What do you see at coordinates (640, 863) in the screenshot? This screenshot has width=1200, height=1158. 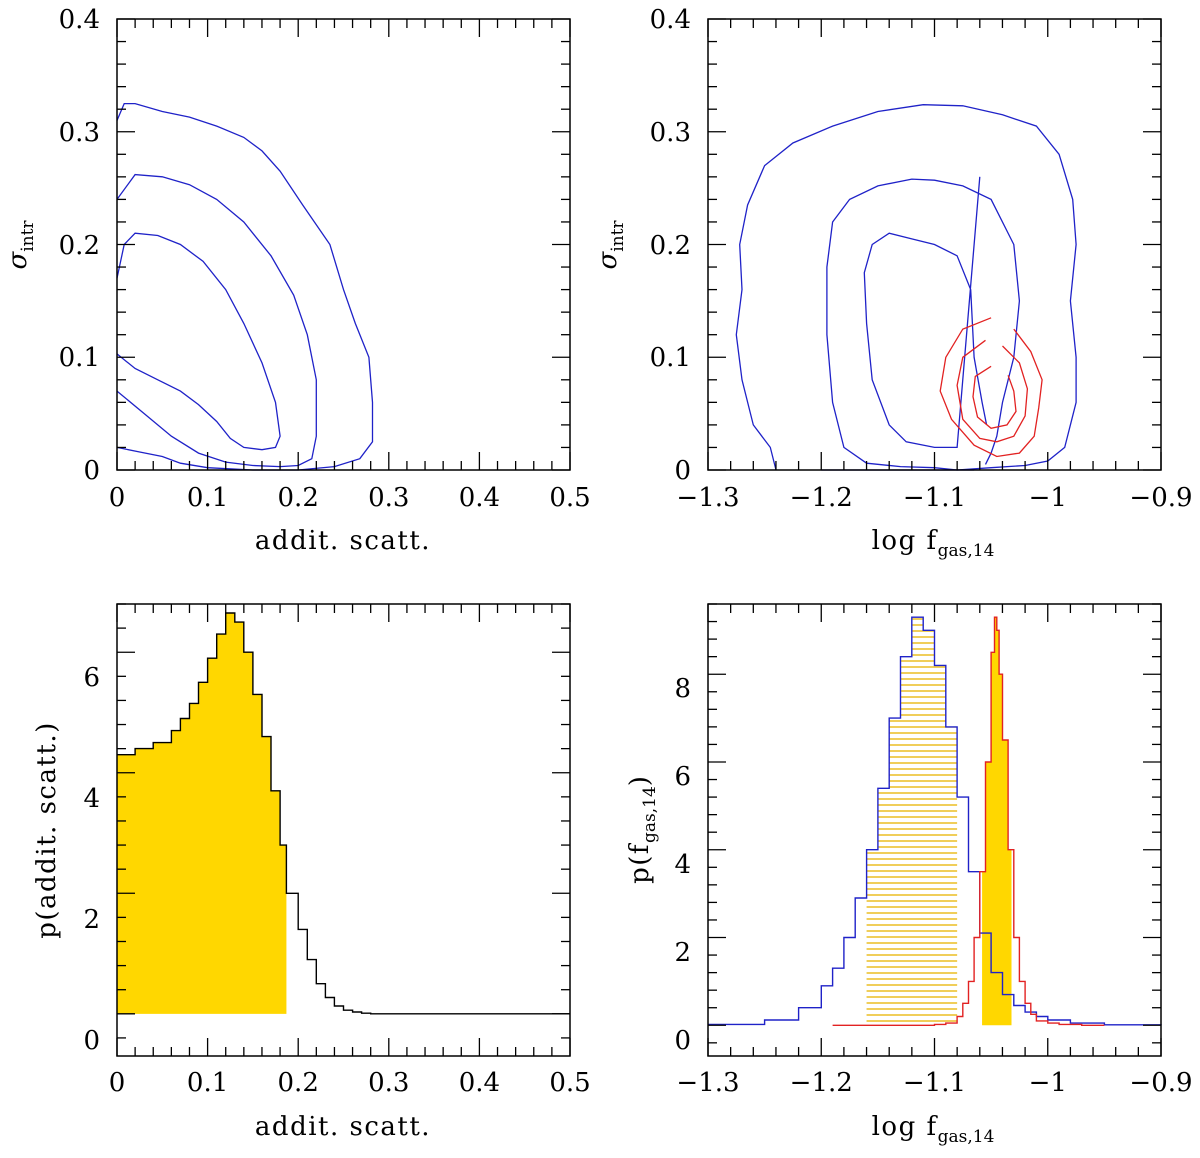 I see `br-ylabel-main: p(f` at bounding box center [640, 863].